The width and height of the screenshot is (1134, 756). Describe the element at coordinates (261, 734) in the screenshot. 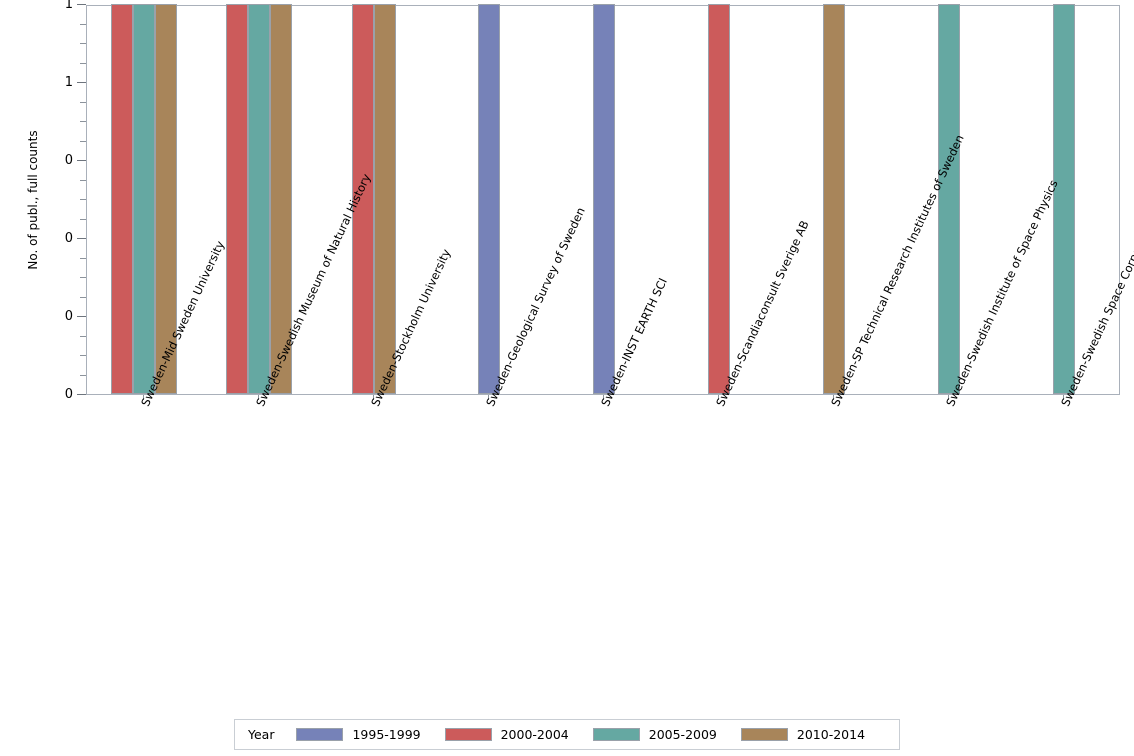

I see `legend-title: Year` at that location.